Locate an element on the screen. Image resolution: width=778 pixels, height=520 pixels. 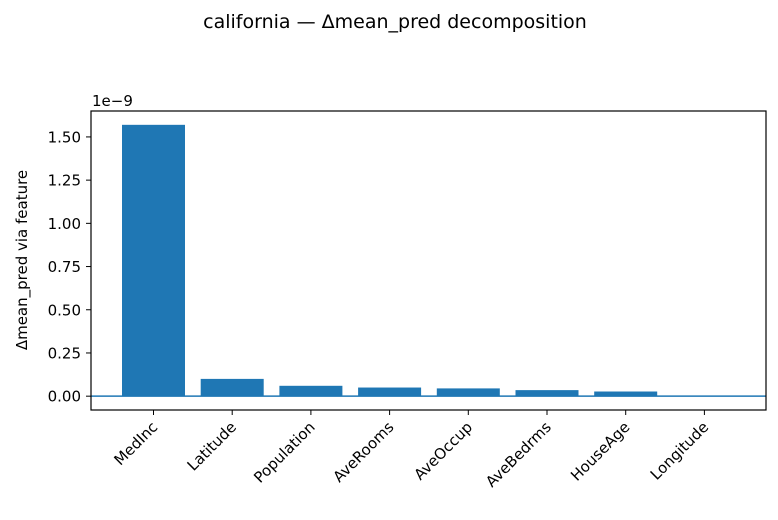
y-tick-label: 1.25 is located at coordinates (64, 181).